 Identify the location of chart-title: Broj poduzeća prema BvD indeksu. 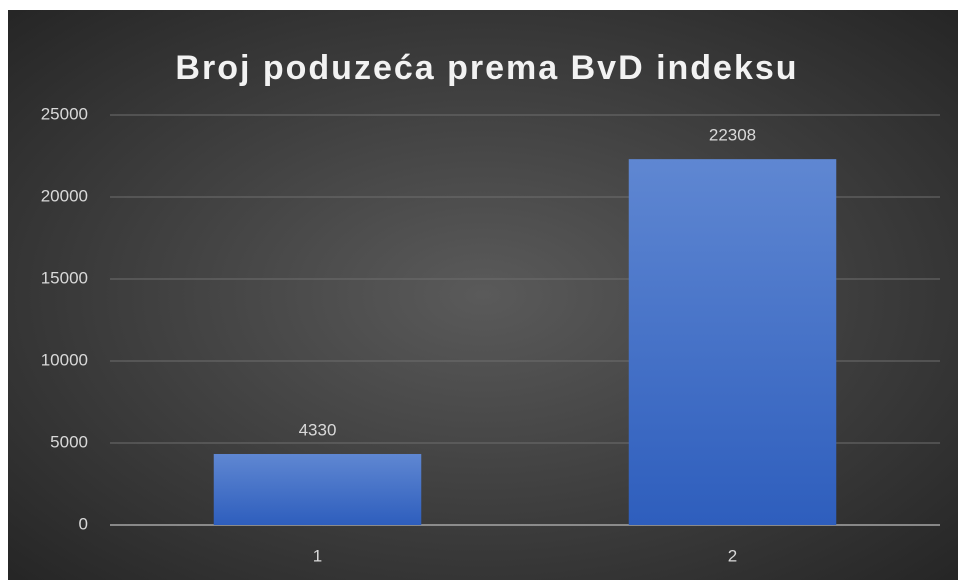
(486, 68).